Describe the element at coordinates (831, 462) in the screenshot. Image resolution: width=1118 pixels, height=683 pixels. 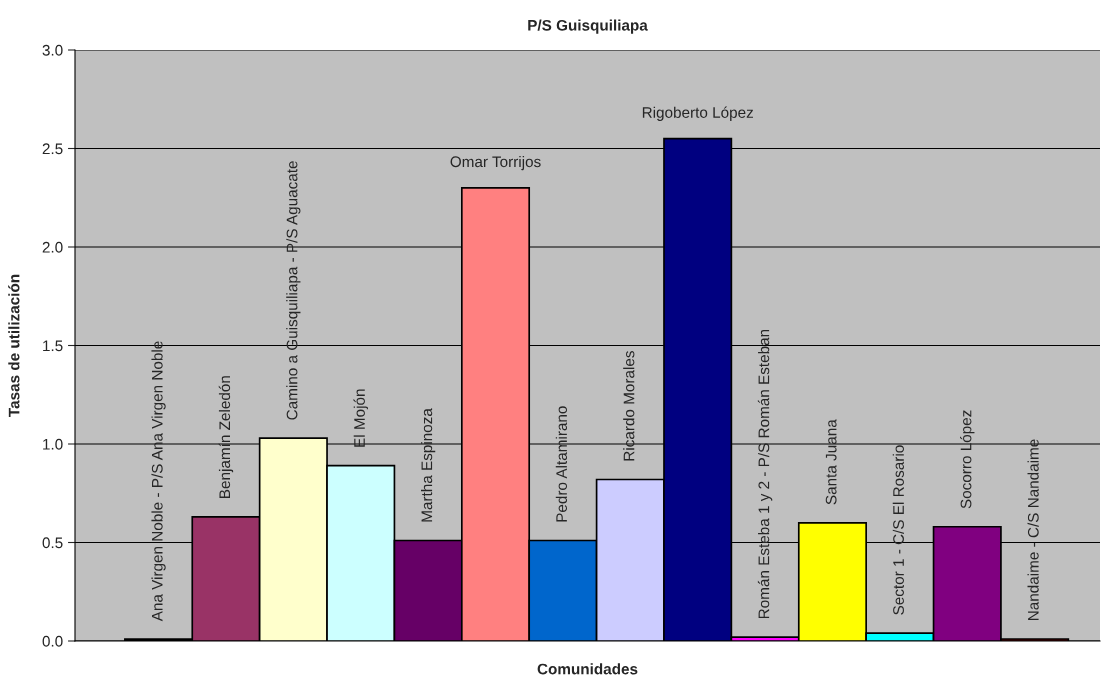
I see `x-tick-label: Santa Juana` at that location.